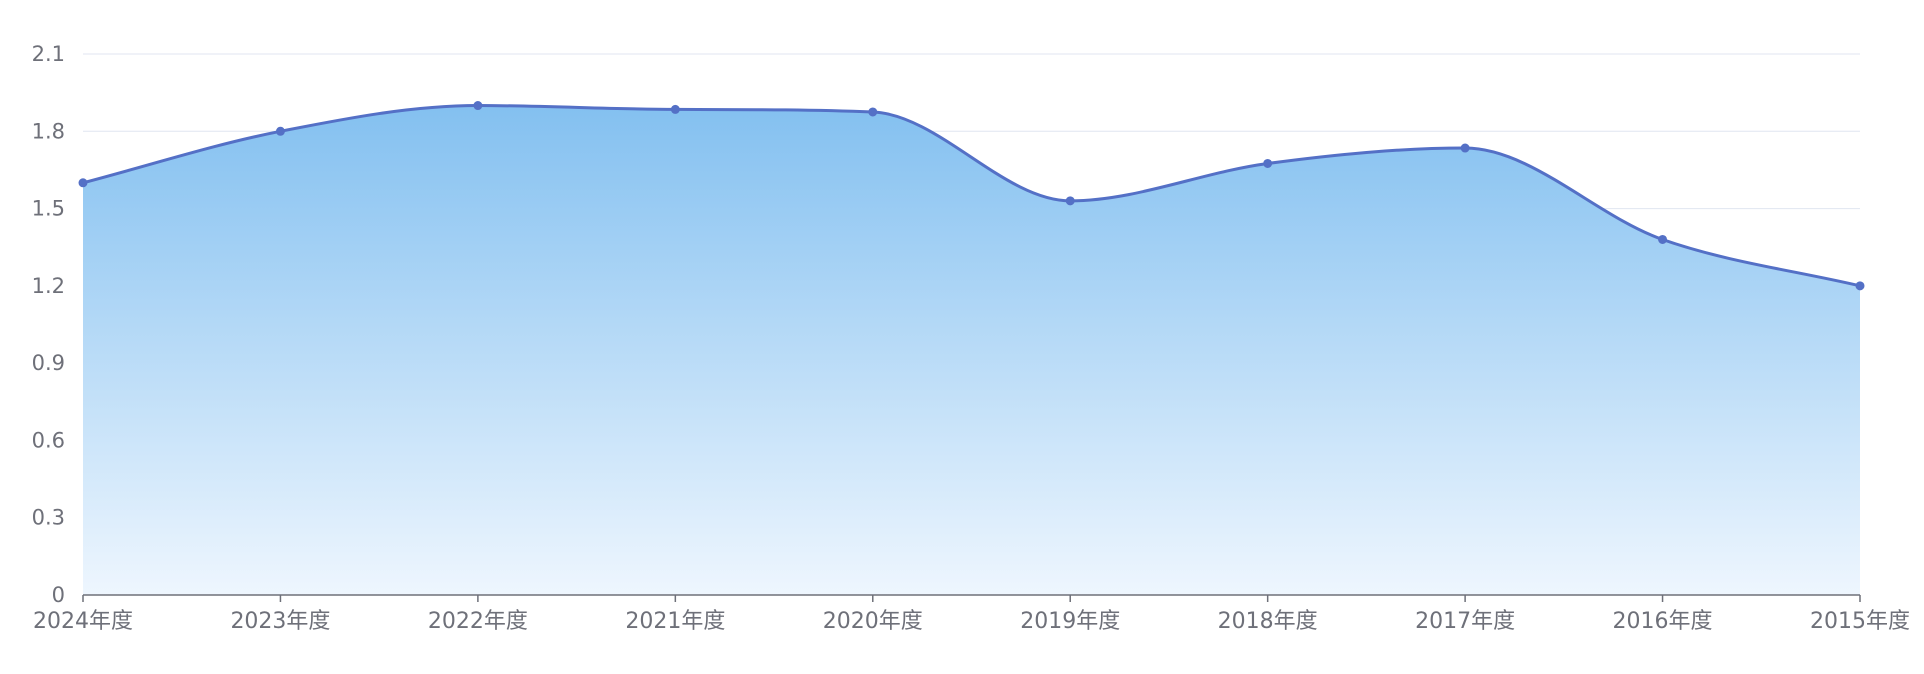 This screenshot has height=674, width=1924. I want to click on data-point-2019年度, so click(1070, 201).